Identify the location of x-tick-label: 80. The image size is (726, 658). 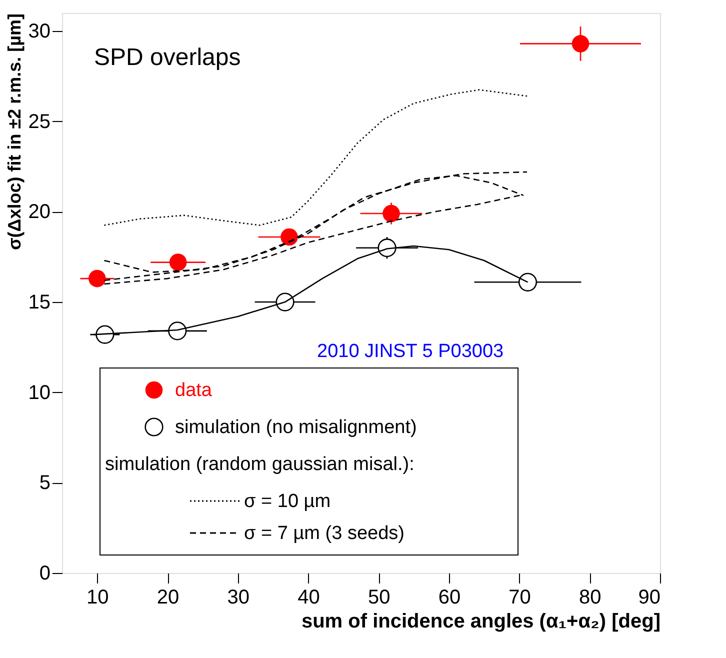
(590, 597).